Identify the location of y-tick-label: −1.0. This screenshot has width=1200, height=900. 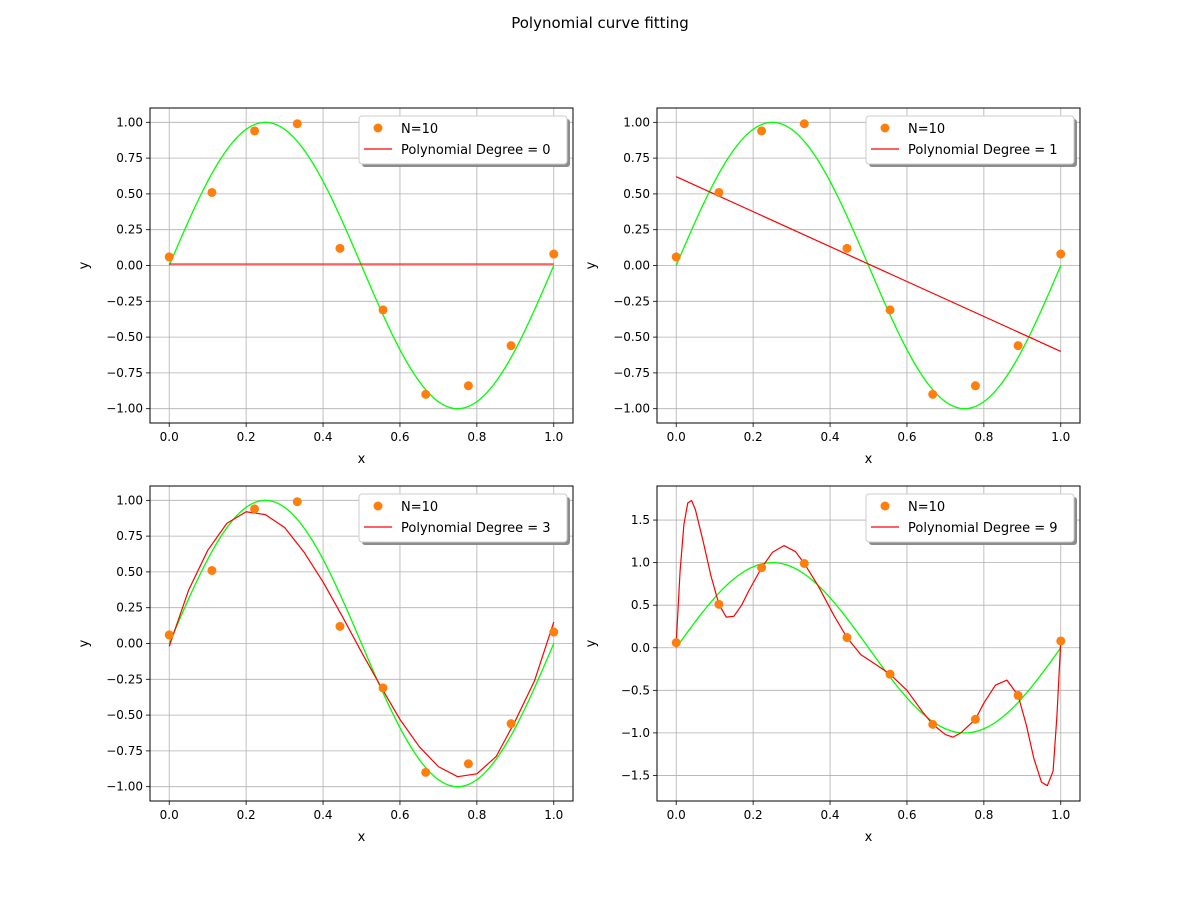
(635, 733).